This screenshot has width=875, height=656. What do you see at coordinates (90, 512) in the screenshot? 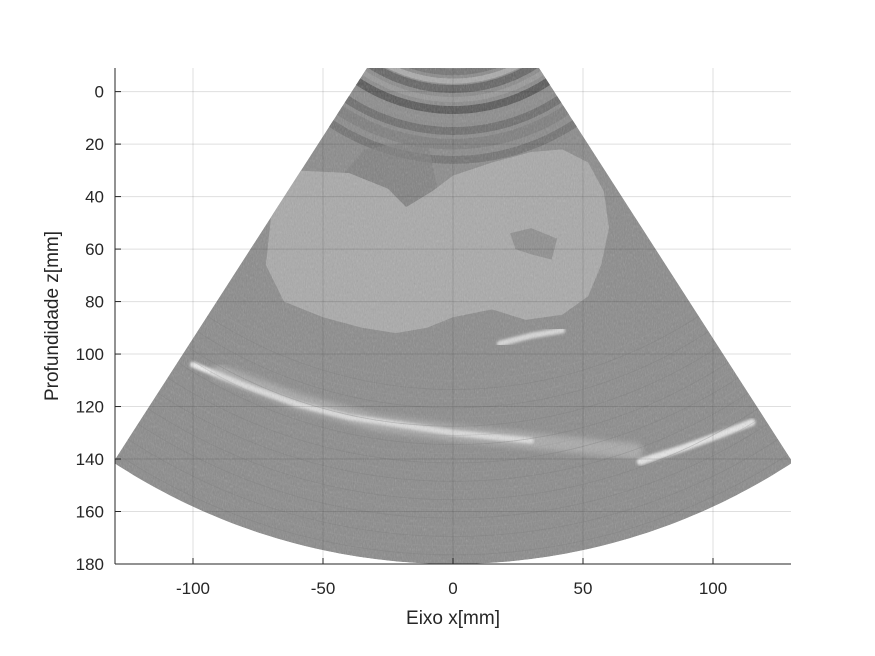
I see `y-tick-label: 160` at bounding box center [90, 512].